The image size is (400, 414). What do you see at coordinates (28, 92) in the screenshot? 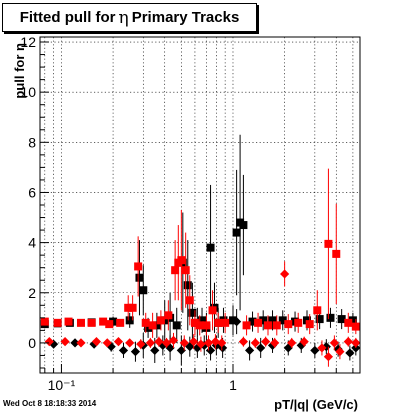
I see `y-tick-label: 10` at bounding box center [28, 92].